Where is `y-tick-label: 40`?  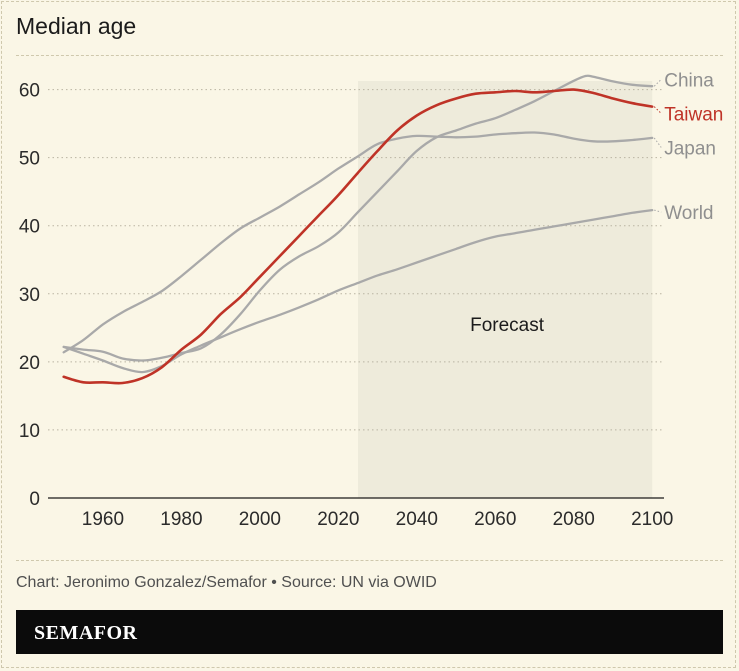
y-tick-label: 40 is located at coordinates (29, 227).